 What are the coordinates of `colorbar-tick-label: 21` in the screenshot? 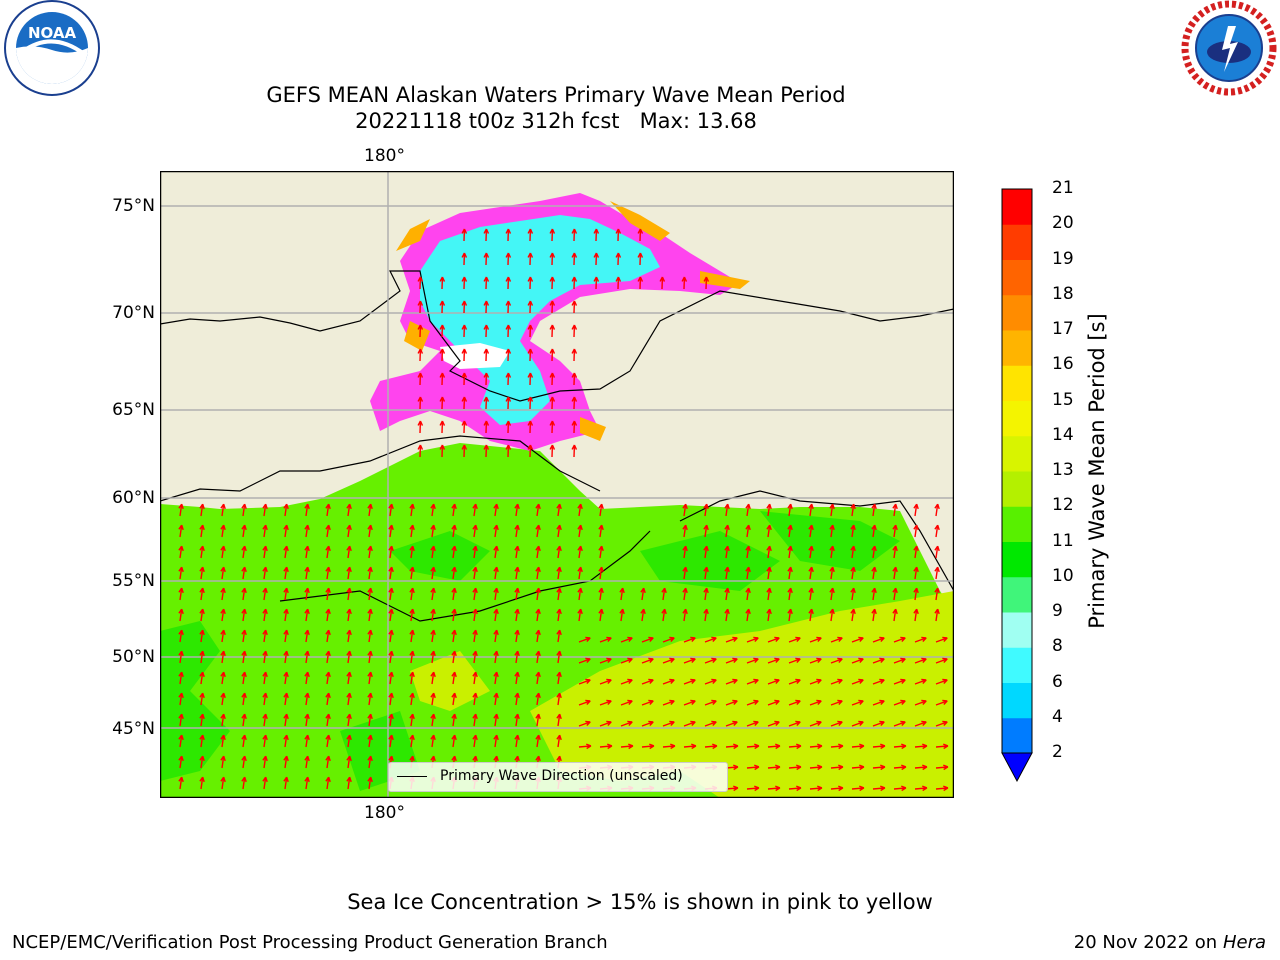 It's located at (1063, 188).